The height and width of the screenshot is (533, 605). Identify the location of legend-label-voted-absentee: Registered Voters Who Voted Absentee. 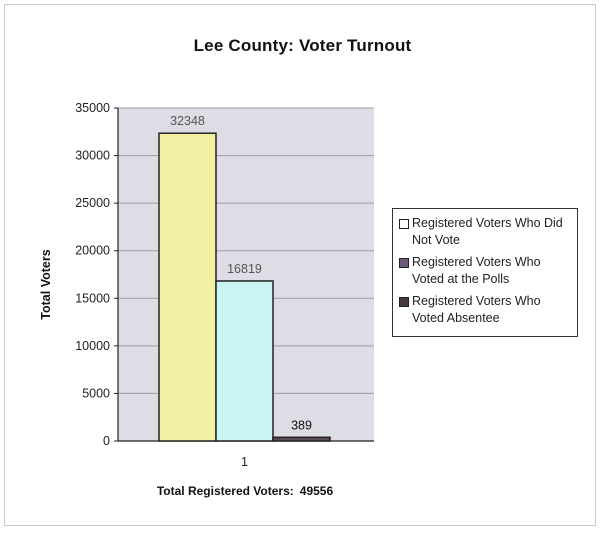
(476, 309).